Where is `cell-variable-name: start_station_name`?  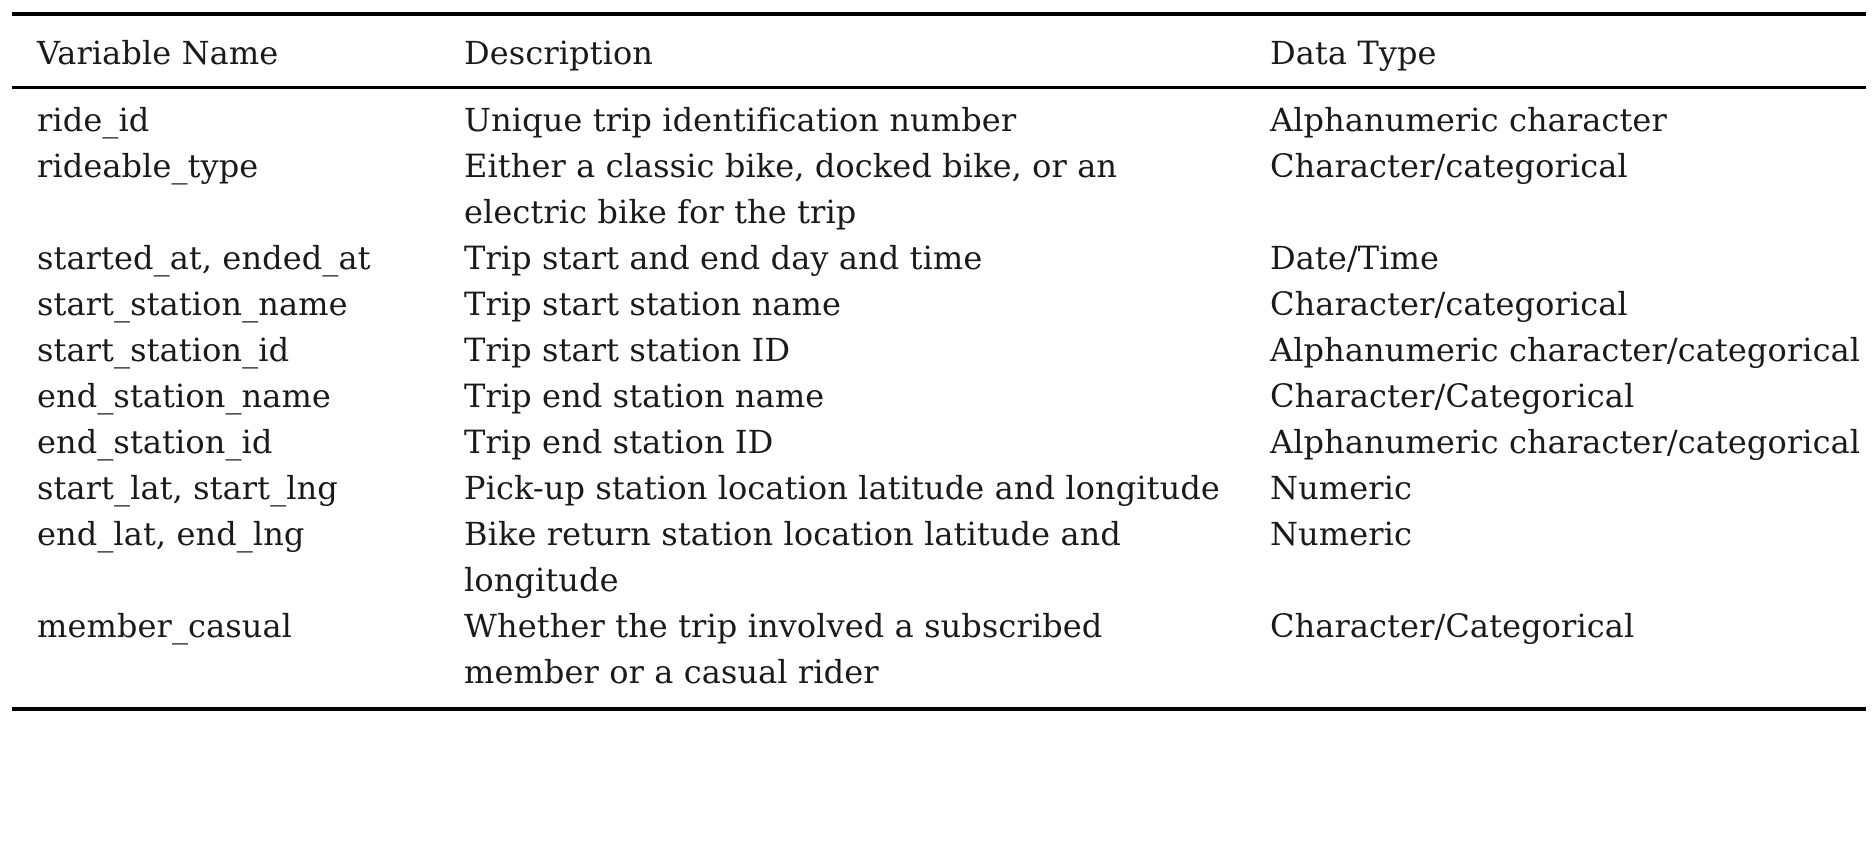 cell-variable-name: start_station_name is located at coordinates (192, 304).